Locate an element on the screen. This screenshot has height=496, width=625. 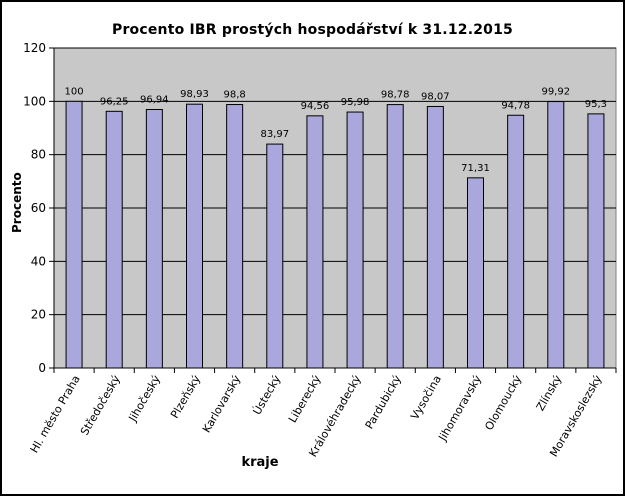
x-tick-label: Zlínský is located at coordinates (549, 393).